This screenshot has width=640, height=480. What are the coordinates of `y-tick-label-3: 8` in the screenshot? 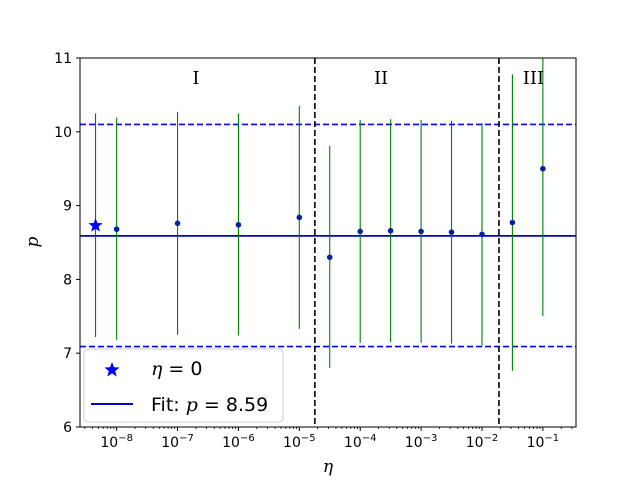 It's located at (67, 280).